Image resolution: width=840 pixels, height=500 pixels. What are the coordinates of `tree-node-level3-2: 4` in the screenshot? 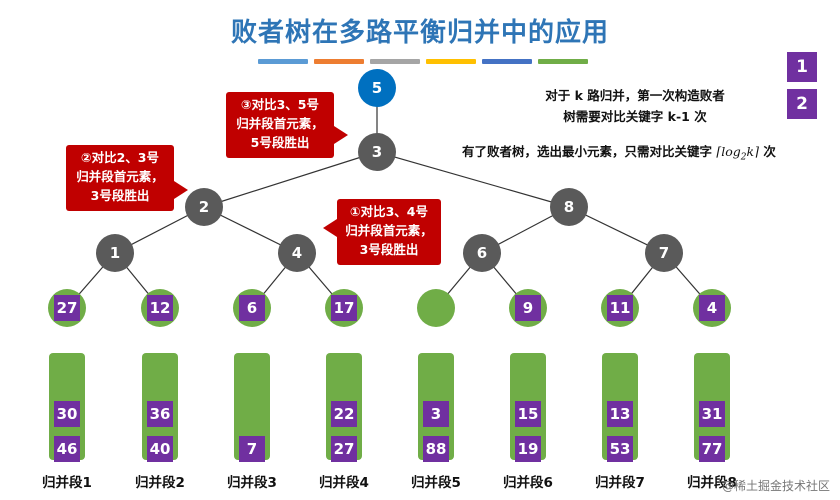 It's located at (297, 253).